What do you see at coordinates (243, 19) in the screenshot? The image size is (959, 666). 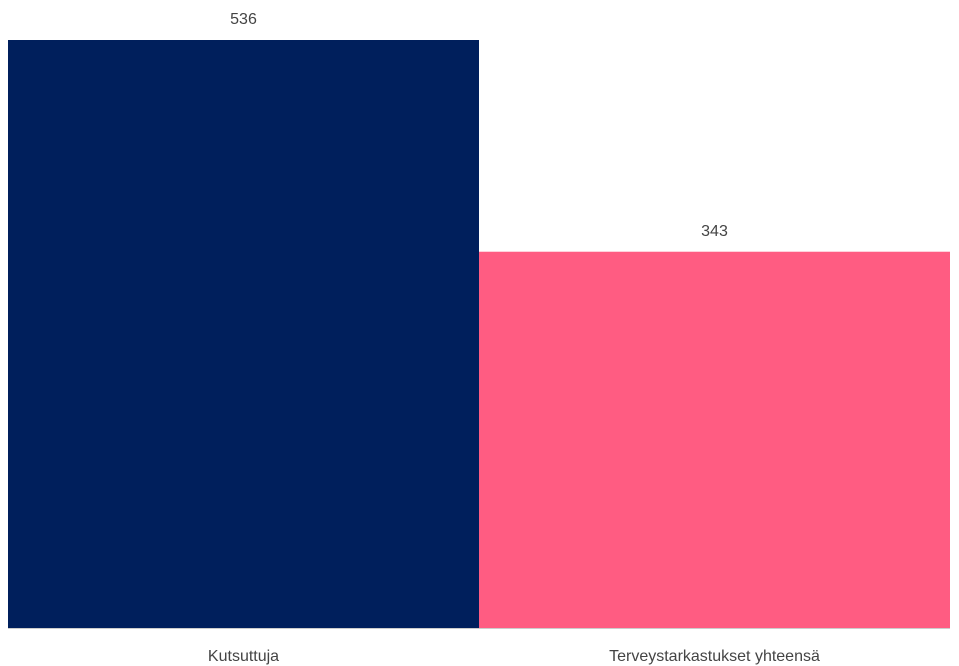 I see `value-label: 536` at bounding box center [243, 19].